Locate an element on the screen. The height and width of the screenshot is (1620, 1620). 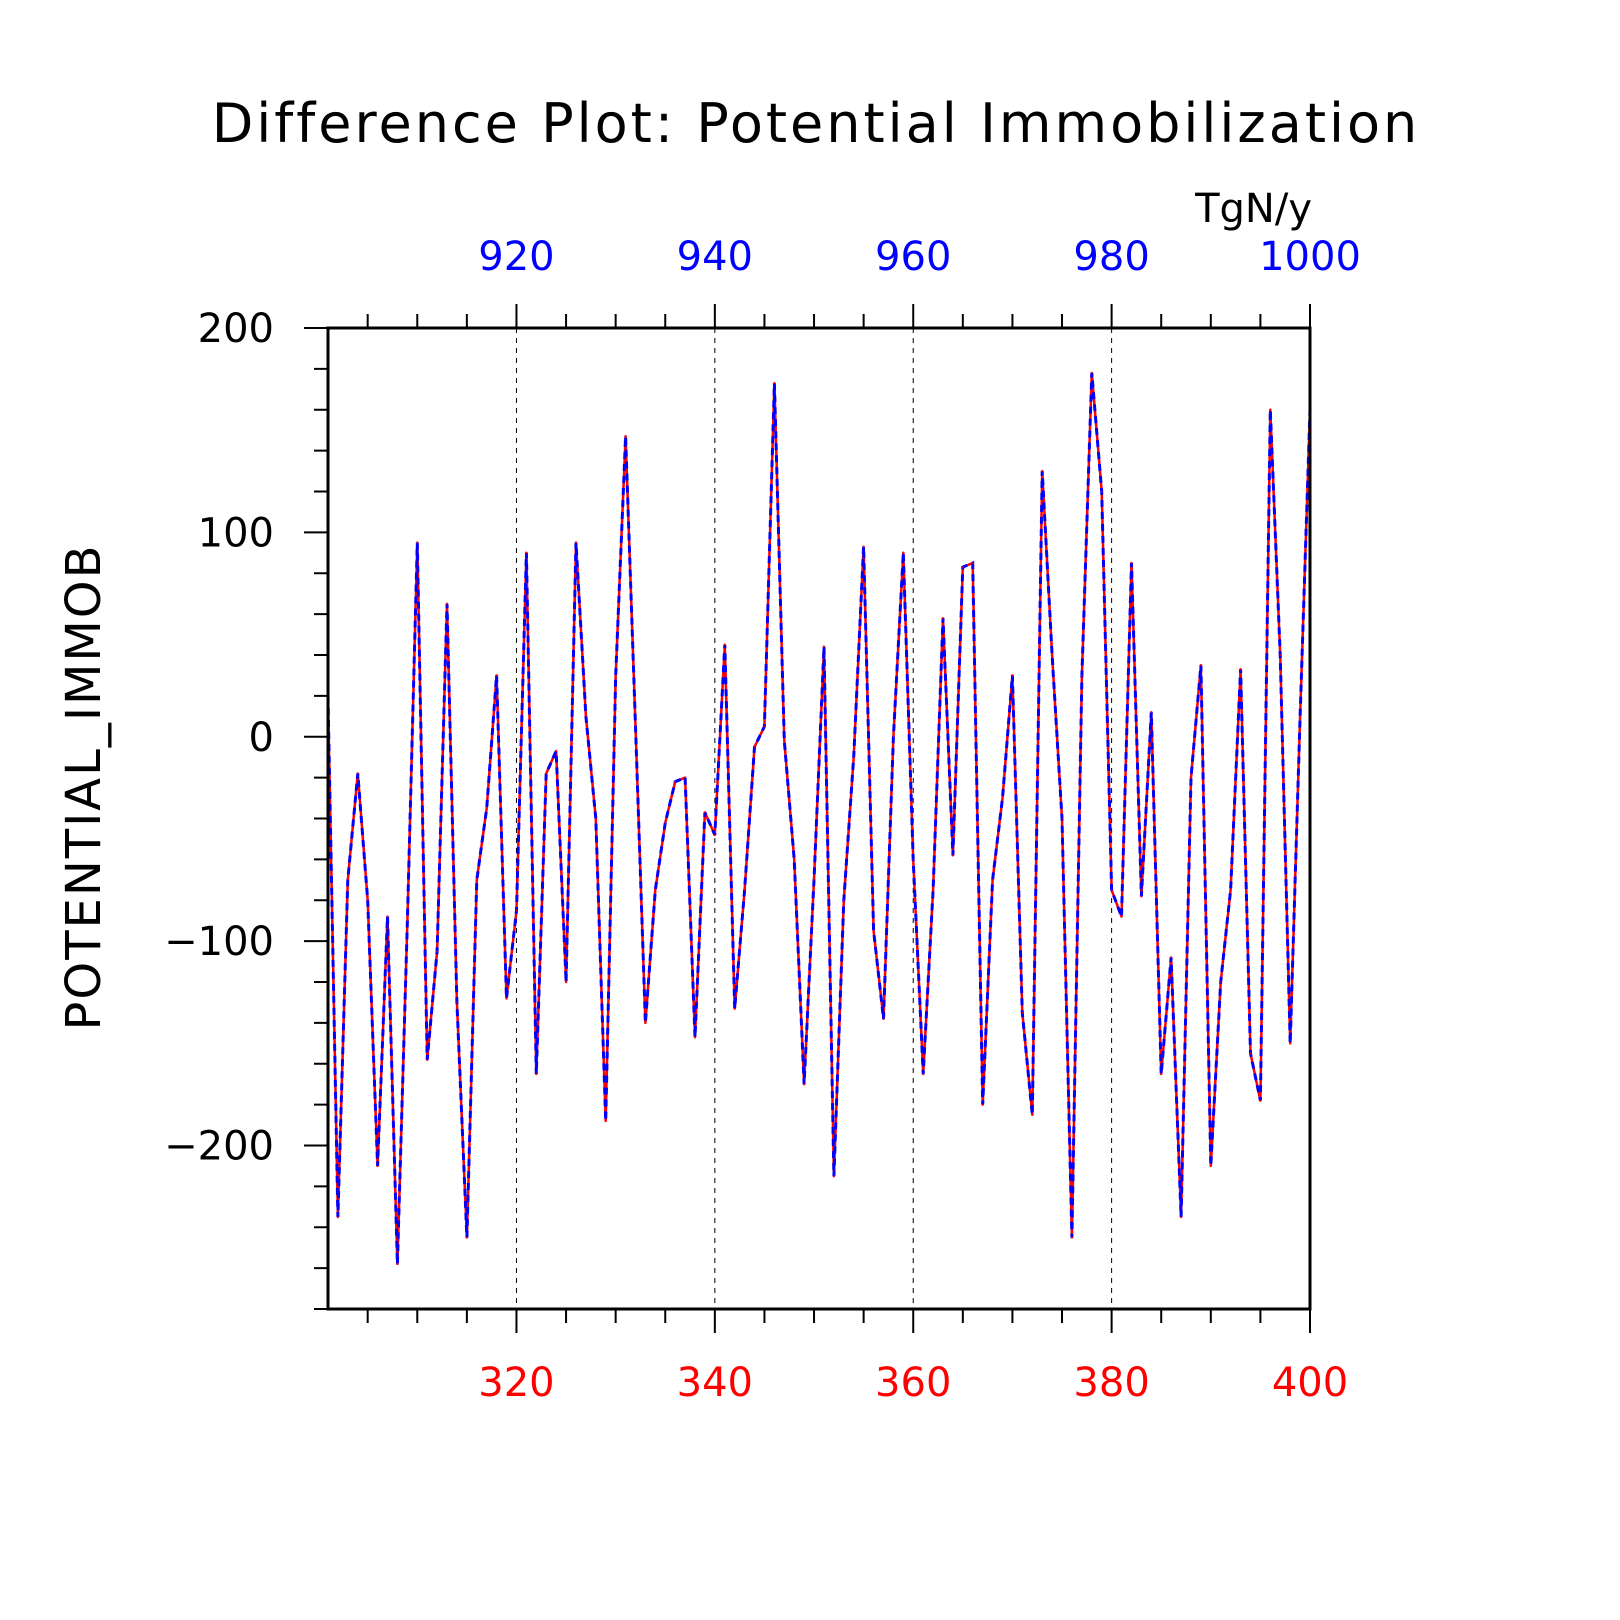
y-tick-label: 0 is located at coordinates (261, 738).